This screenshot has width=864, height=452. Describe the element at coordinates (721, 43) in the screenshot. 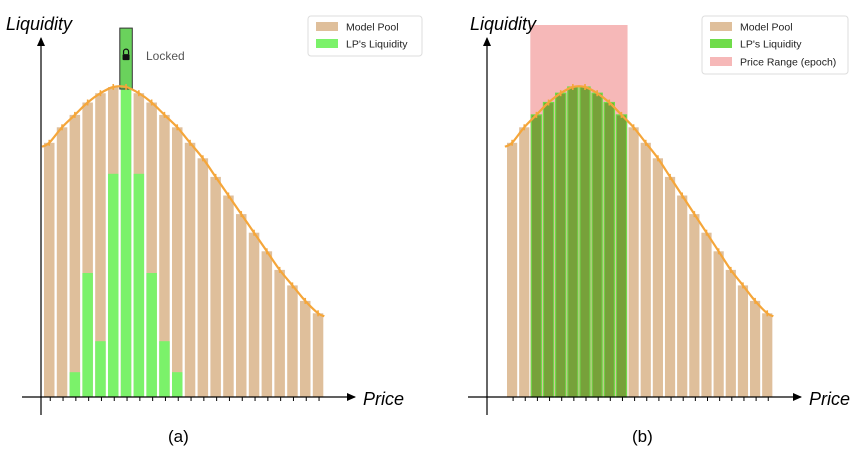

I see `legend-swatch-lp-liquidity-b` at that location.